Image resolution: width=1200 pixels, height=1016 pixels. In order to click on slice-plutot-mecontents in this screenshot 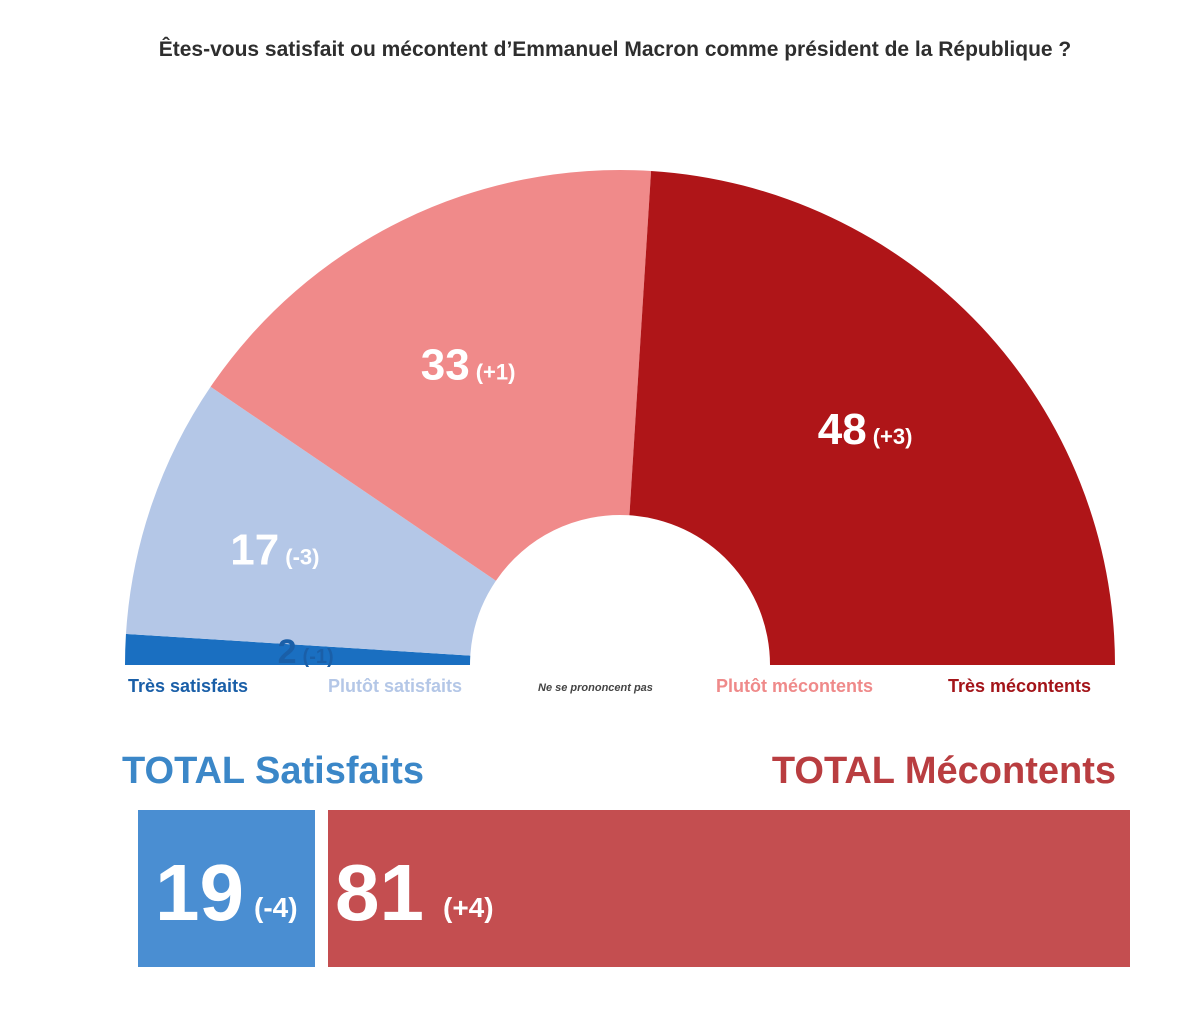, I will do `click(431, 375)`.